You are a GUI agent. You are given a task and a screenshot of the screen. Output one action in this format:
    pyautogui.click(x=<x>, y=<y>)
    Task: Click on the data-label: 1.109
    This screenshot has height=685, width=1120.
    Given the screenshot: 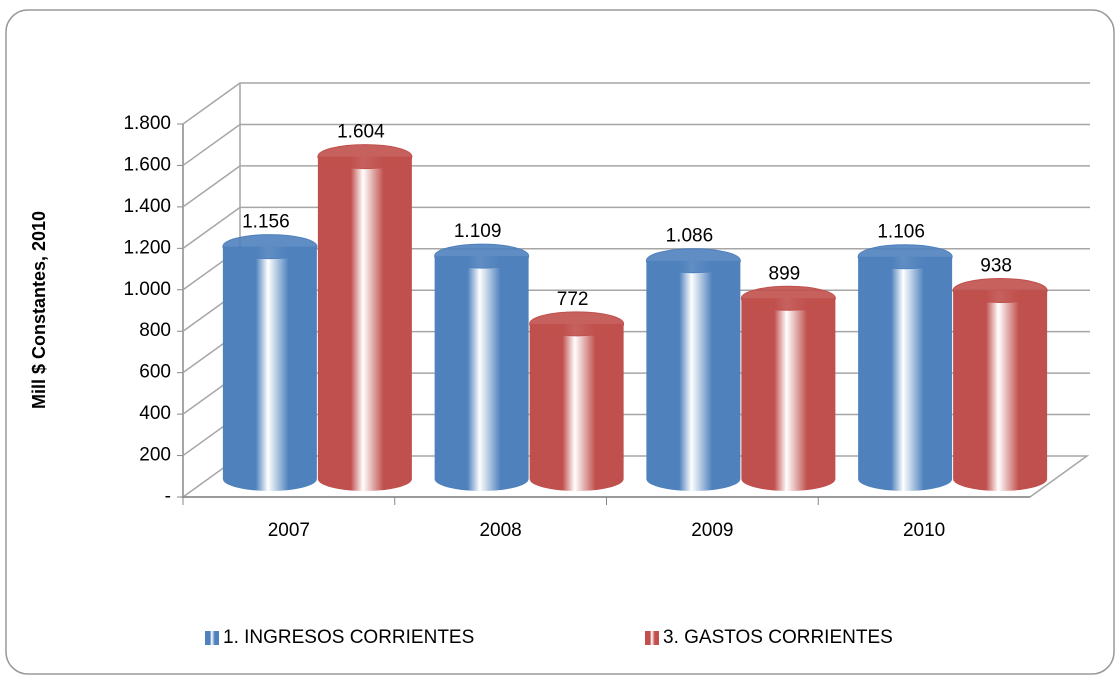 What is the action you would take?
    pyautogui.click(x=478, y=231)
    